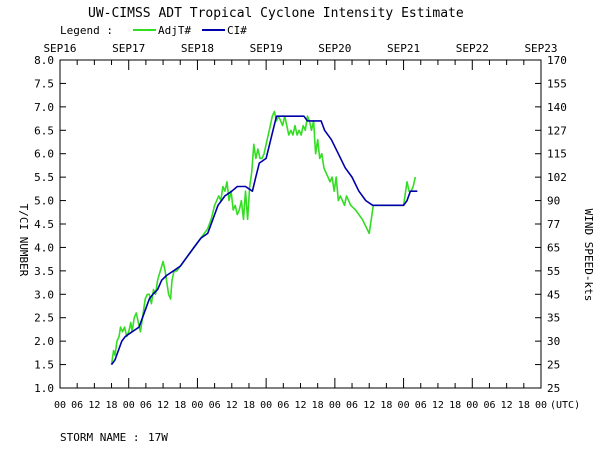 This screenshot has width=600, height=450. I want to click on y2-tick-label: 55, so click(553, 271).